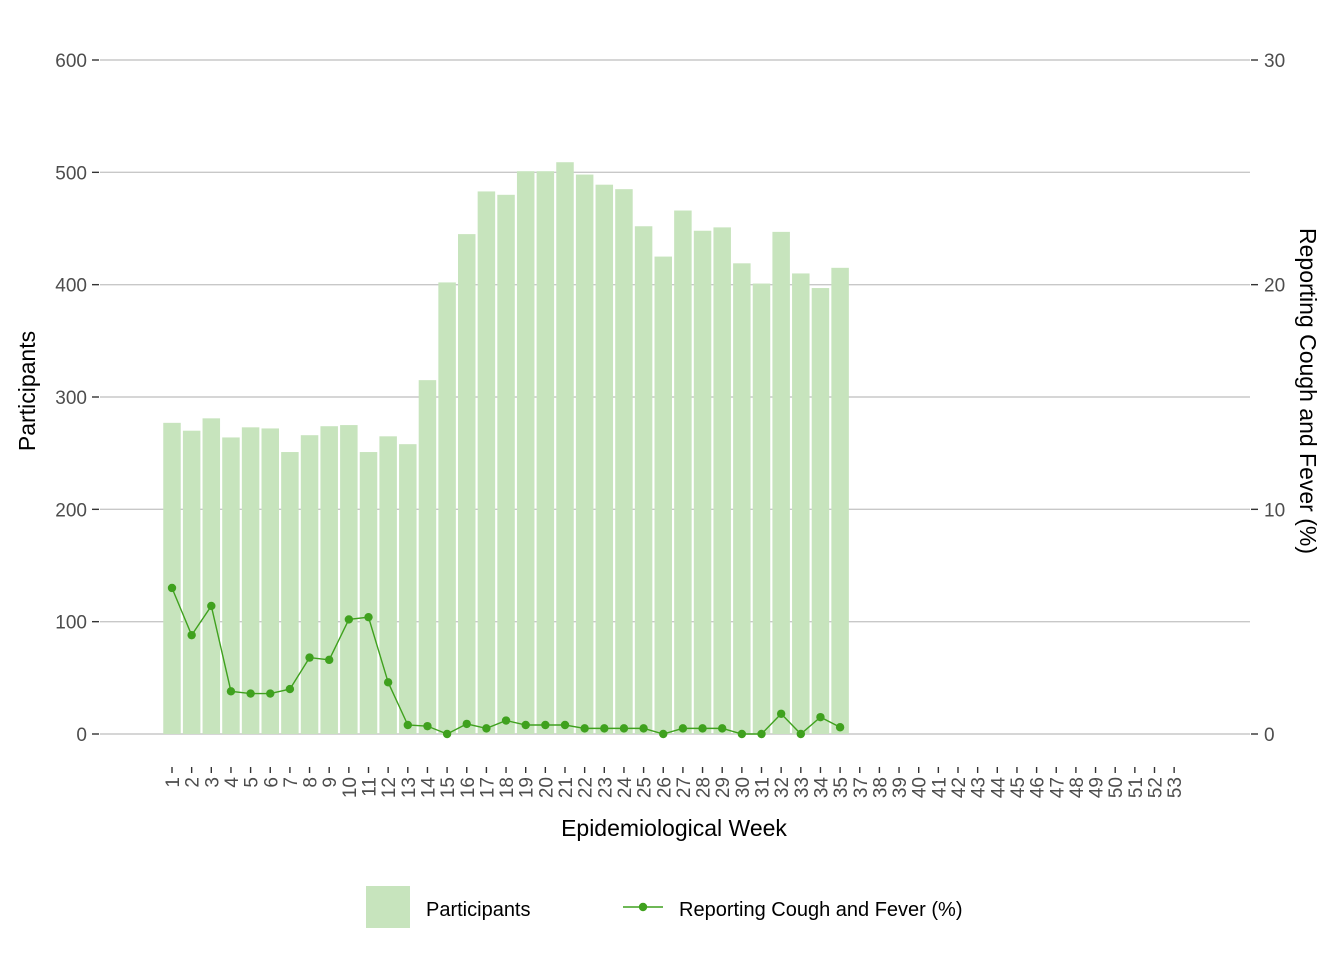 The height and width of the screenshot is (960, 1344). I want to click on y-tick-label: 400, so click(71, 286).